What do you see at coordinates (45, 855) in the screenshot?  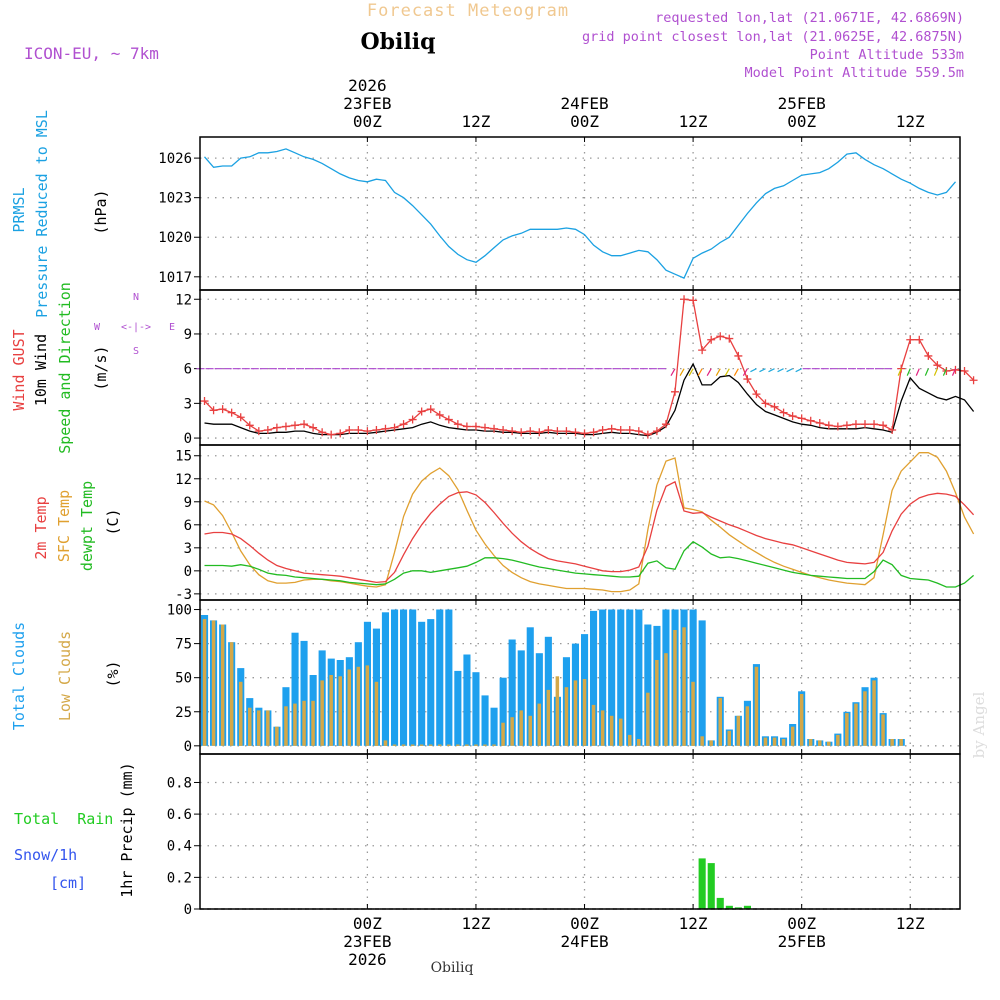 I see `snow-label: Snow/1h` at bounding box center [45, 855].